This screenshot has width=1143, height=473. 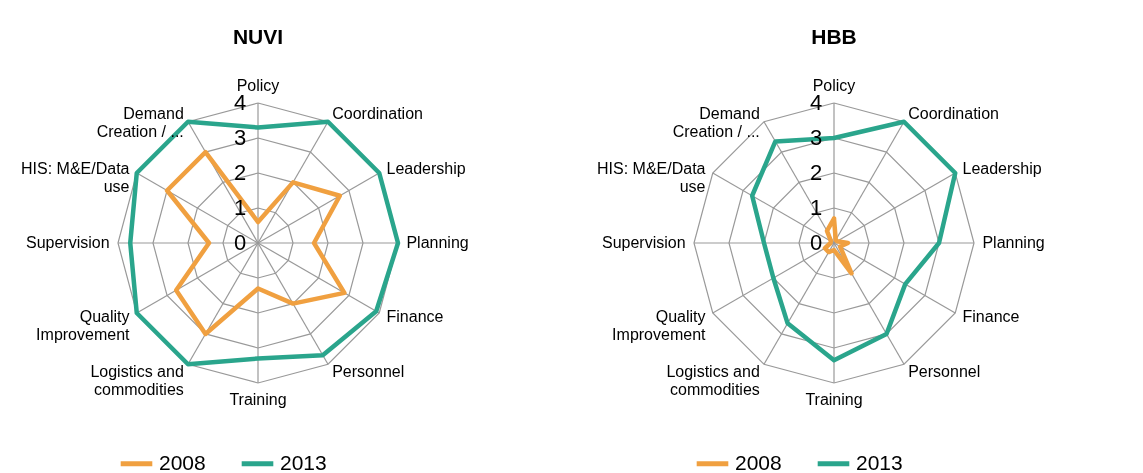 I want to click on chart-title: HBB, so click(x=834, y=37).